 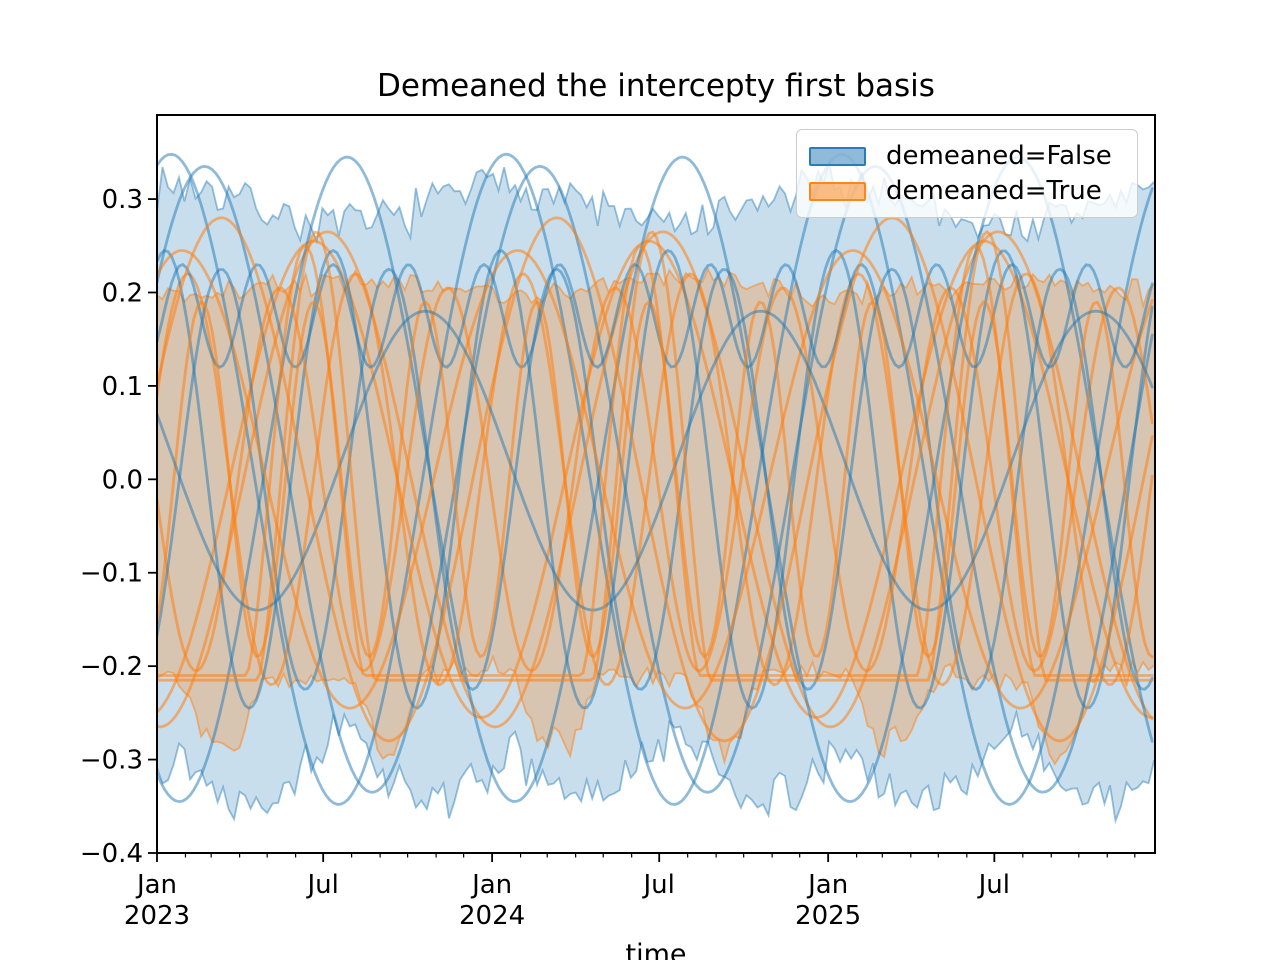 I want to click on y-tick-label: −0.2, so click(x=111, y=667).